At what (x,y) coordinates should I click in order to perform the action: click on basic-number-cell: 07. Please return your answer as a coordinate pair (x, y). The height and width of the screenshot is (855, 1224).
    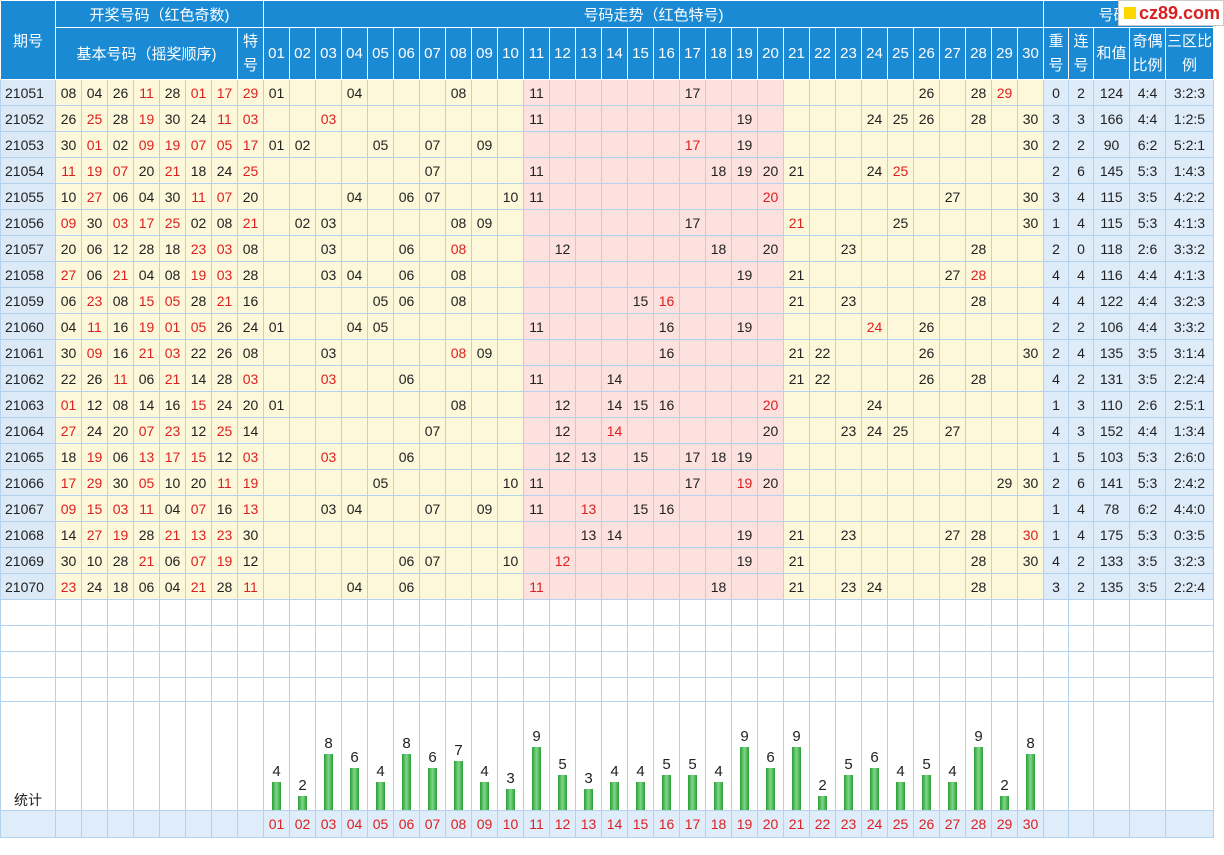
    Looking at the image, I should click on (224, 196).